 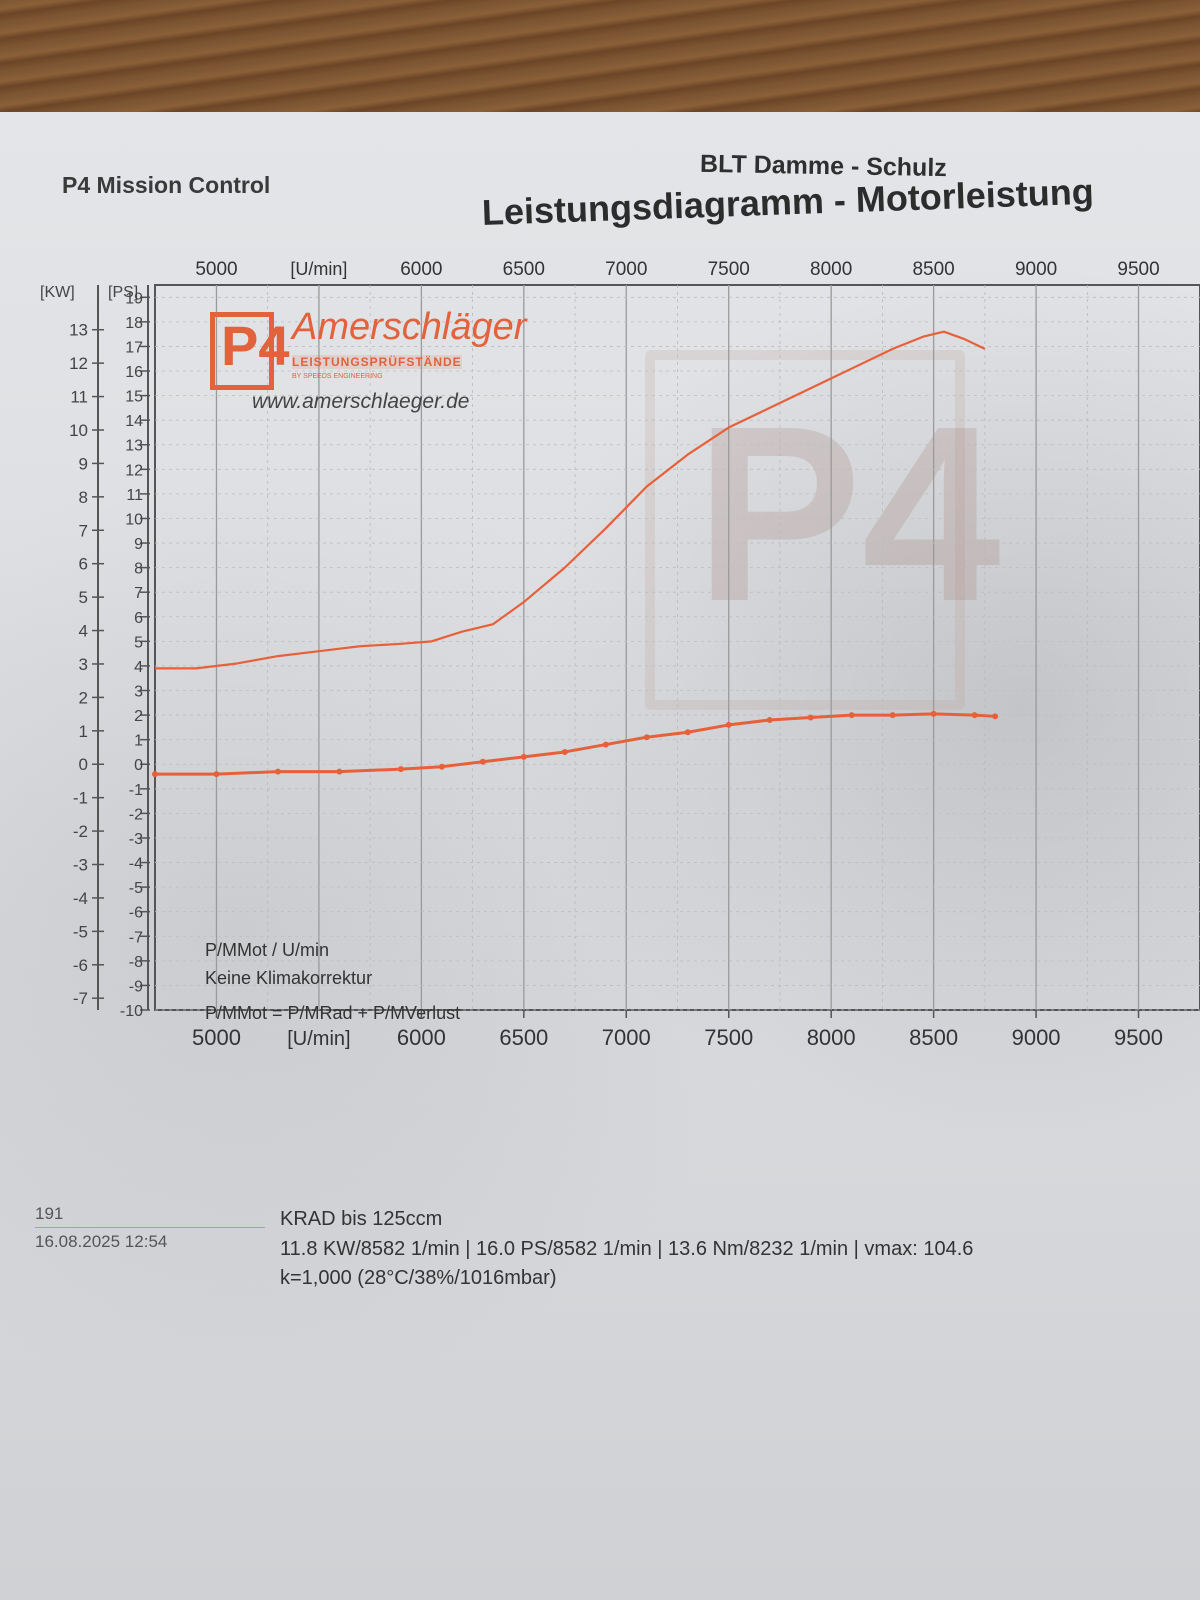 I want to click on kw-tick-label: -5, so click(x=80, y=931).